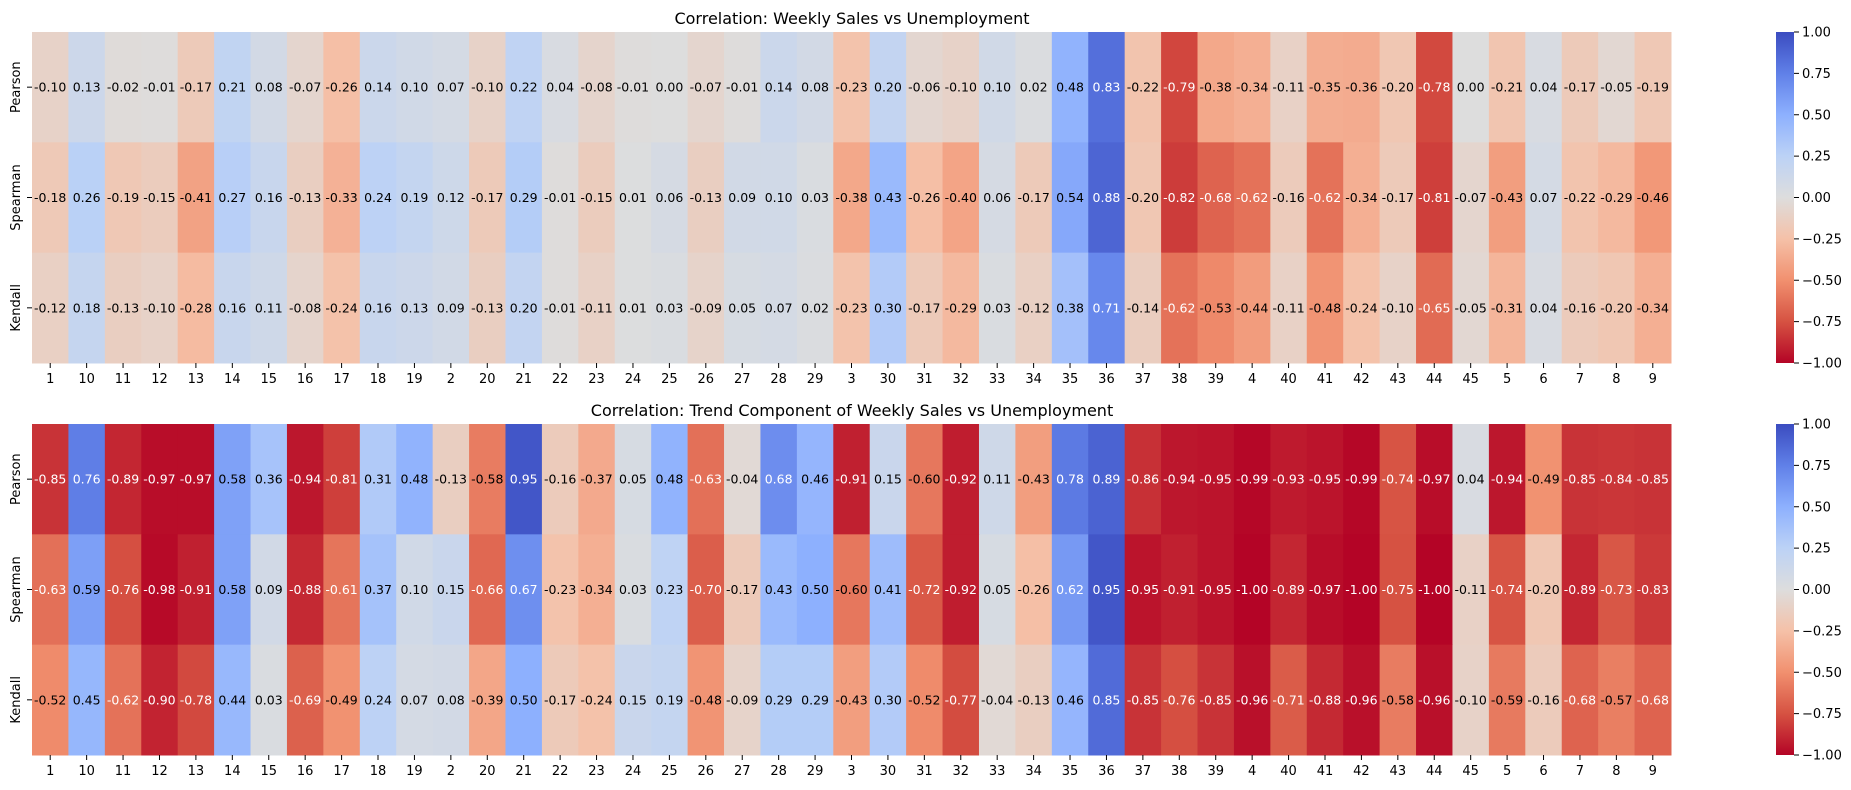 Image resolution: width=1851 pixels, height=790 pixels. I want to click on cell-value-label: 0.31, so click(378, 479).